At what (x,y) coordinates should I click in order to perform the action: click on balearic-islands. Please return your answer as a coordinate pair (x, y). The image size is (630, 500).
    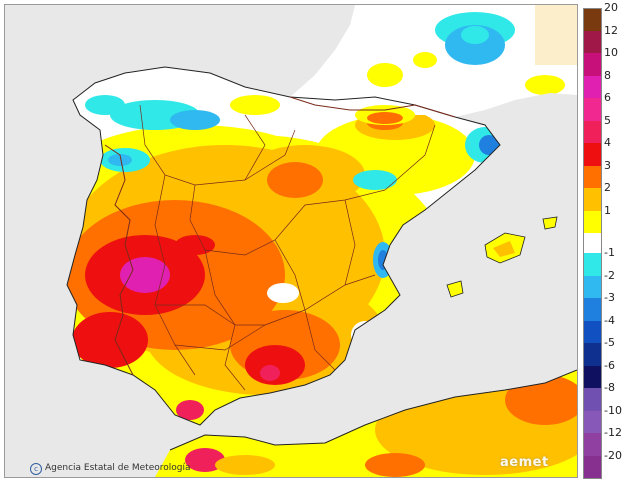
    Looking at the image, I should click on (502, 257).